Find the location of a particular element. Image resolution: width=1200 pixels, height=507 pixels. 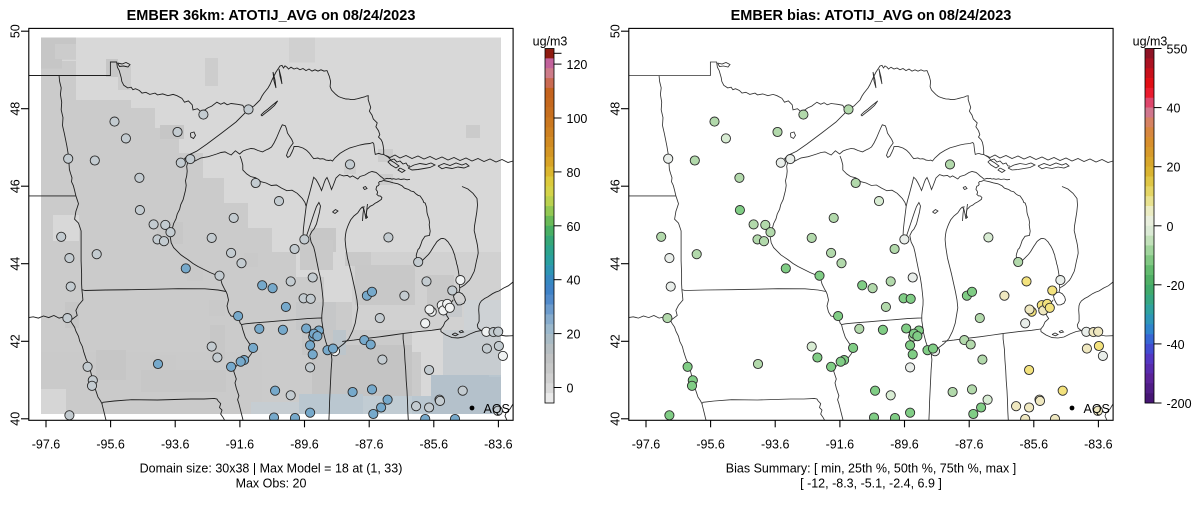

svg-text: 80 is located at coordinates (574, 173).